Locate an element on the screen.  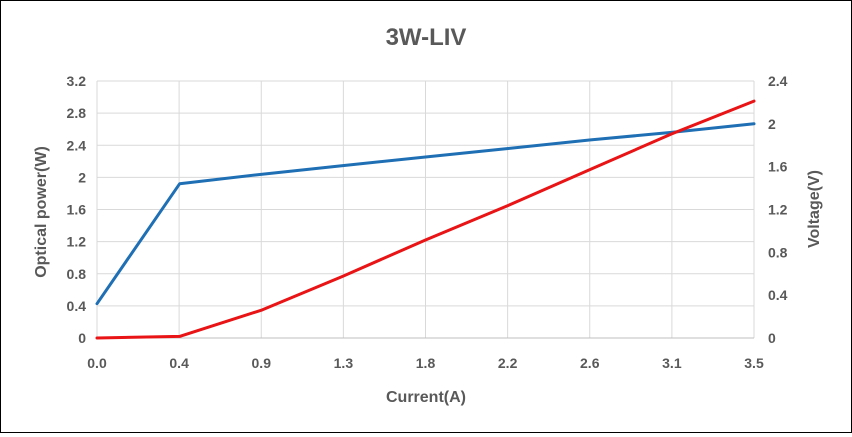
x-tick-label: 0.9 is located at coordinates (262, 363).